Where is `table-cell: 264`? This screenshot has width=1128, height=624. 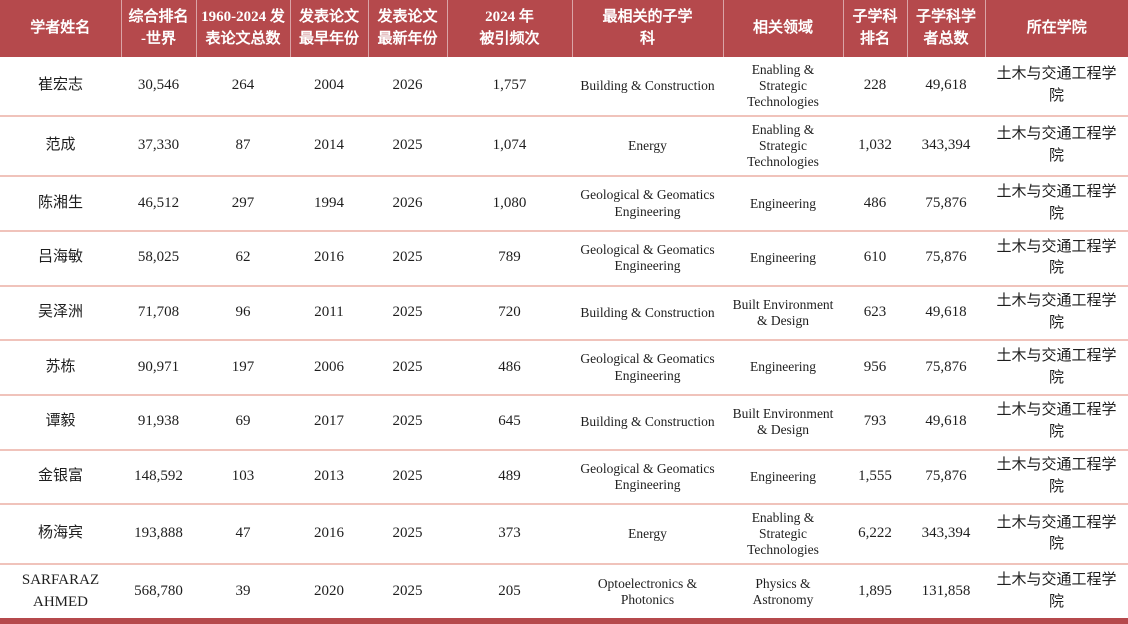 table-cell: 264 is located at coordinates (243, 85).